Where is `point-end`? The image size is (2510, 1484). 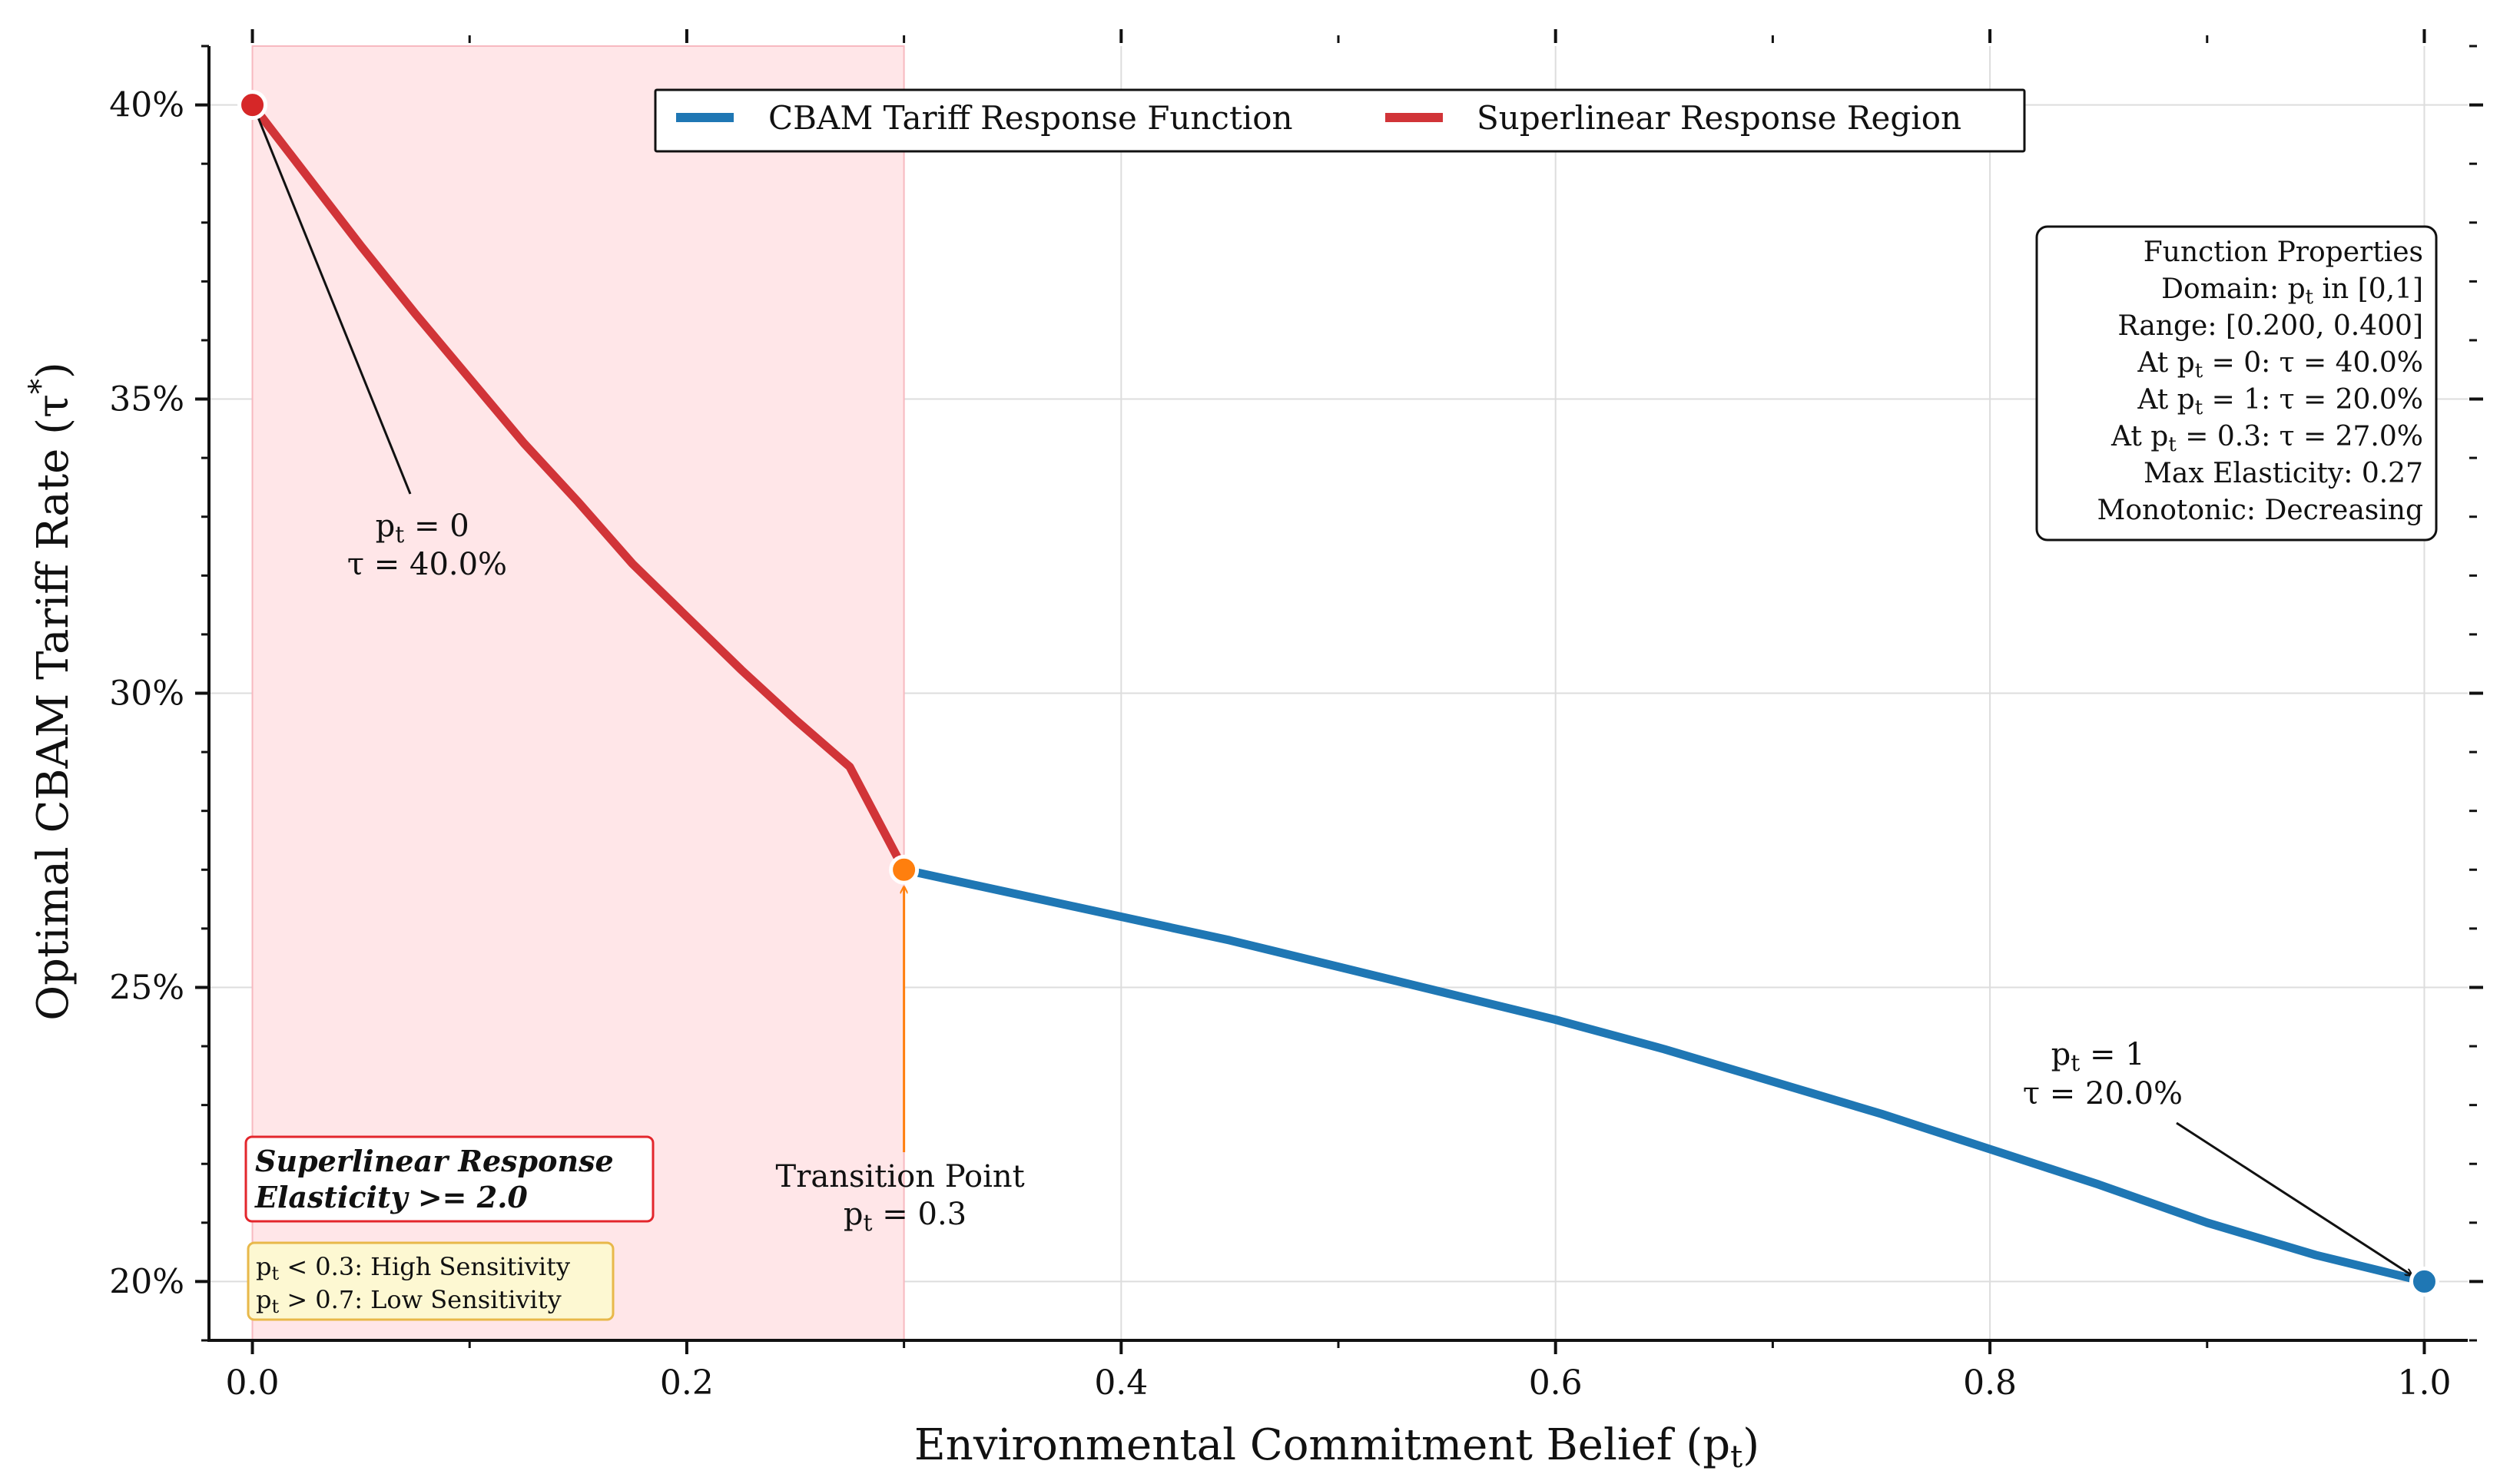 point-end is located at coordinates (2424, 1281).